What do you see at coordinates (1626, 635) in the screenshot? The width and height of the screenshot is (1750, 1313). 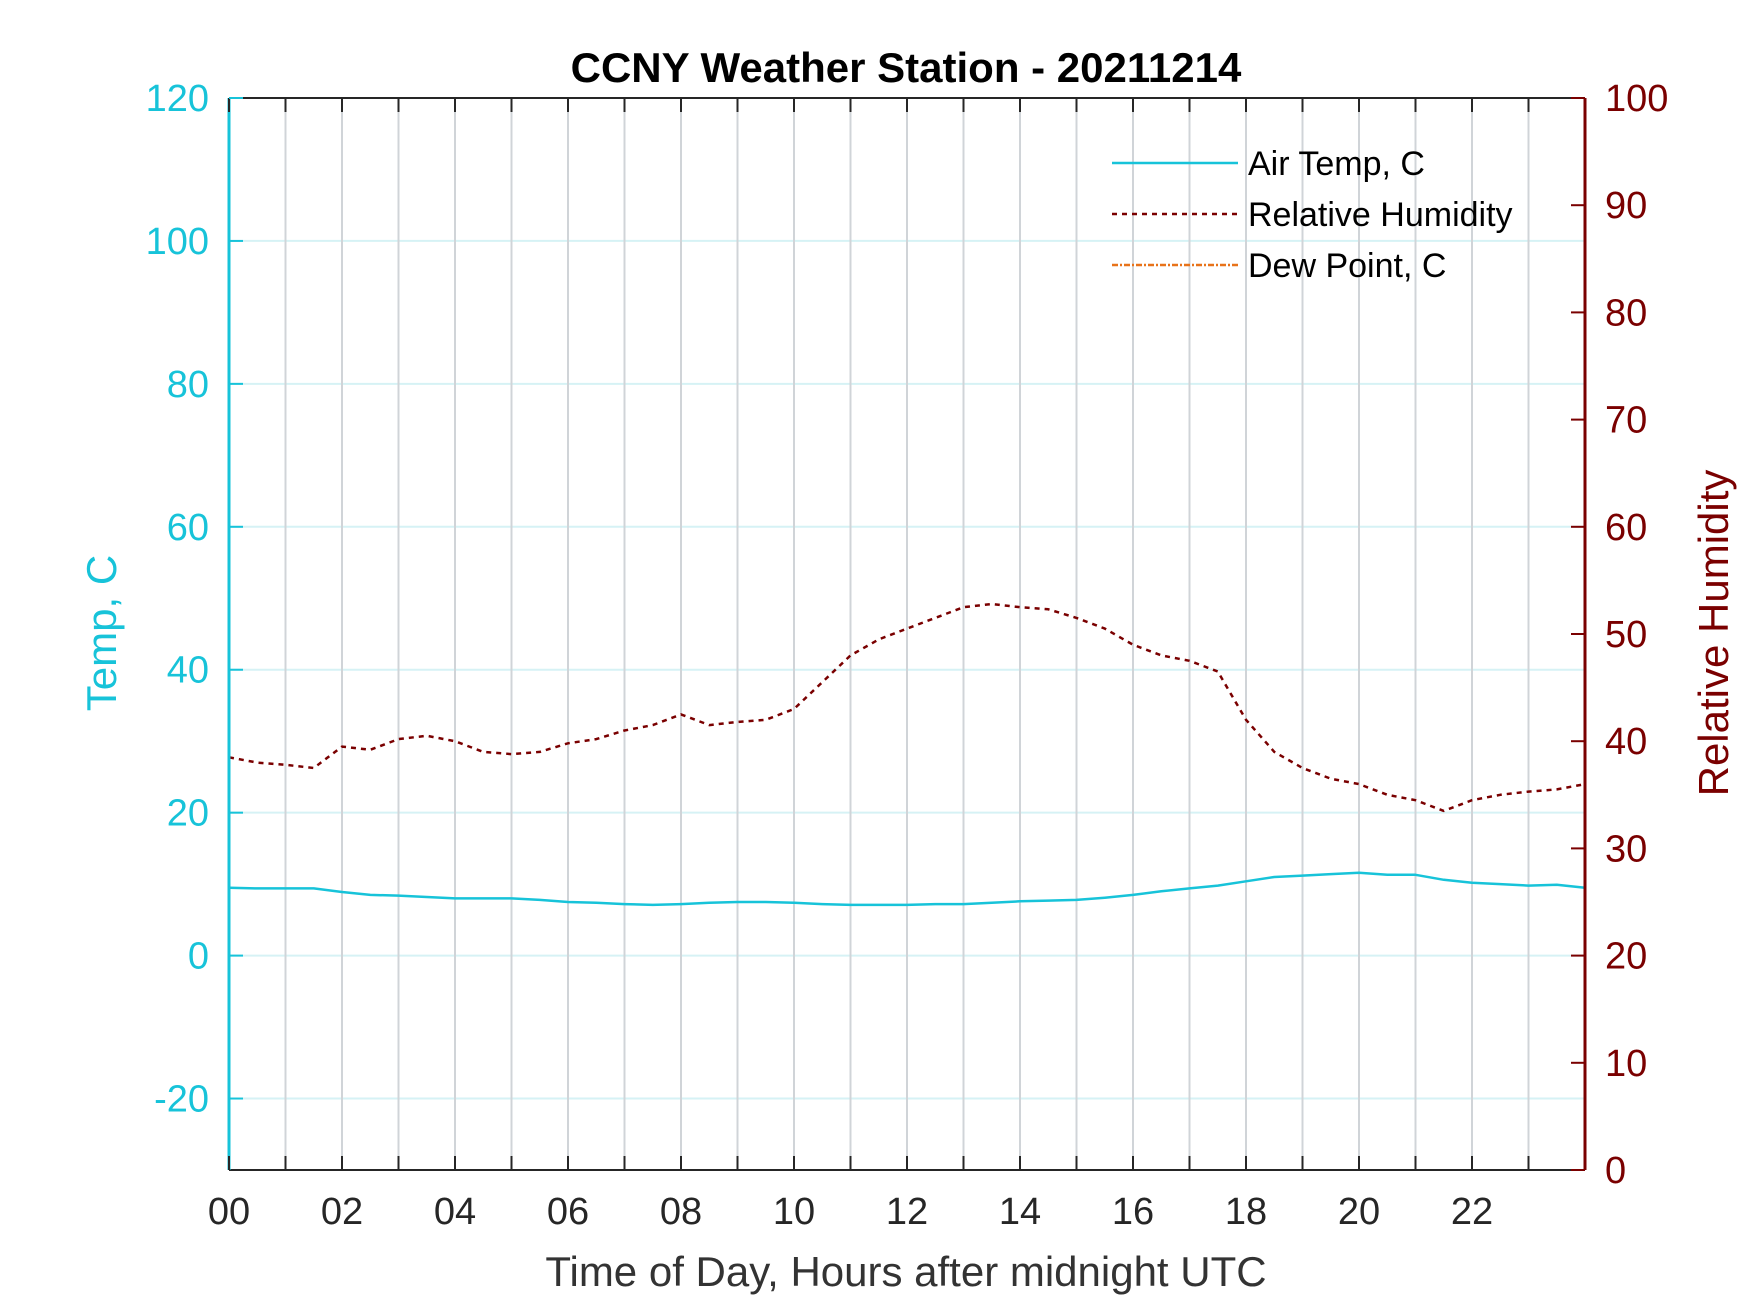 I see `y-right-tick-label: 50` at bounding box center [1626, 635].